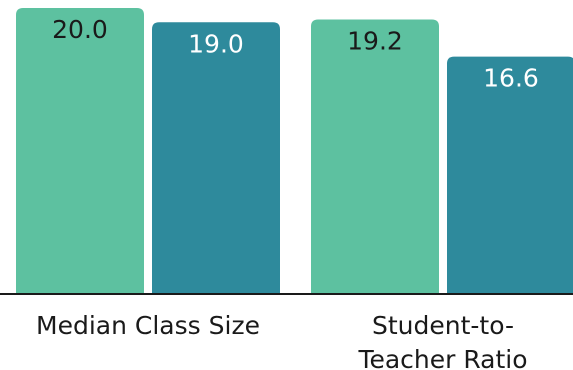  Describe the element at coordinates (443, 325) in the screenshot. I see `category-label-2-line-1: Student-to-` at that location.